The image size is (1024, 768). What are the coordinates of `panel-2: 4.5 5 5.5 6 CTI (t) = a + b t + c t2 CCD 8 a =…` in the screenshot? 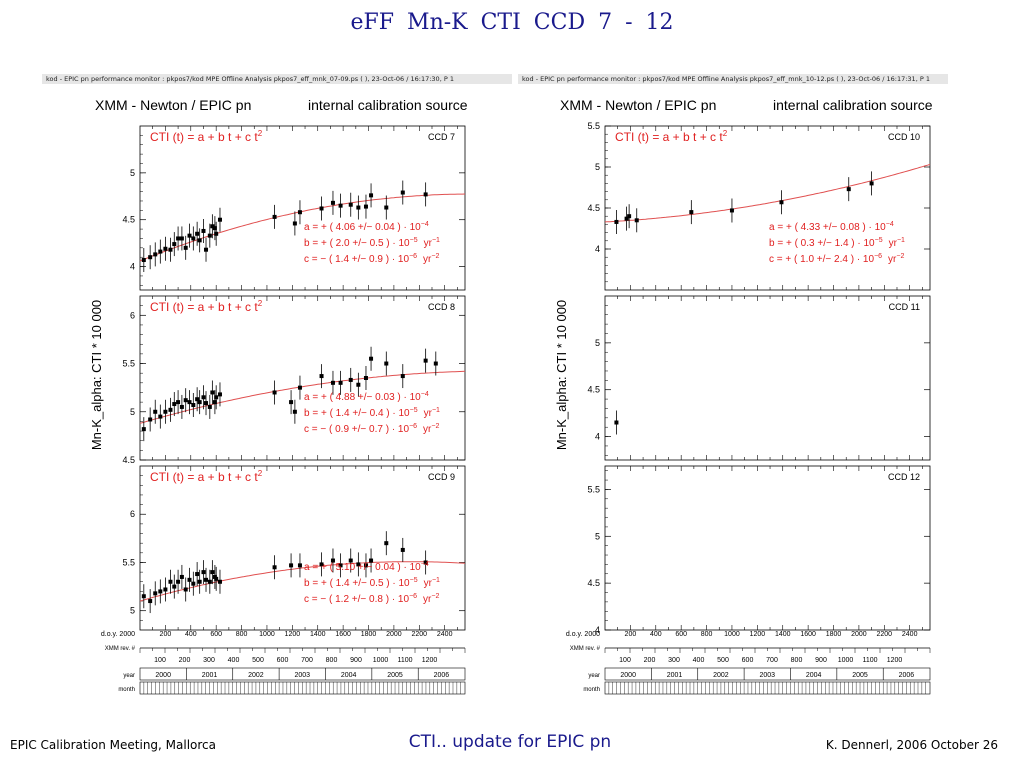 It's located at (294, 380).